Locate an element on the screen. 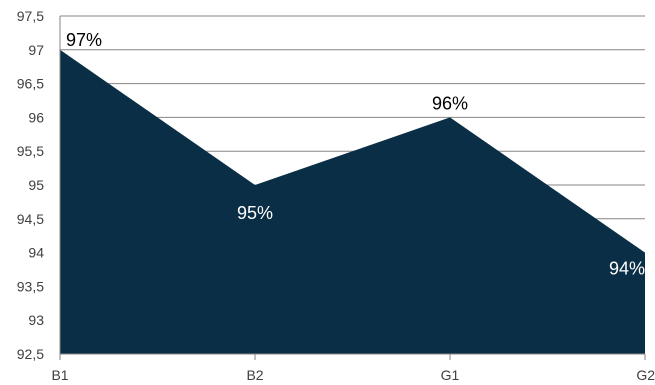  y-tick-label: 94 is located at coordinates (36, 253).